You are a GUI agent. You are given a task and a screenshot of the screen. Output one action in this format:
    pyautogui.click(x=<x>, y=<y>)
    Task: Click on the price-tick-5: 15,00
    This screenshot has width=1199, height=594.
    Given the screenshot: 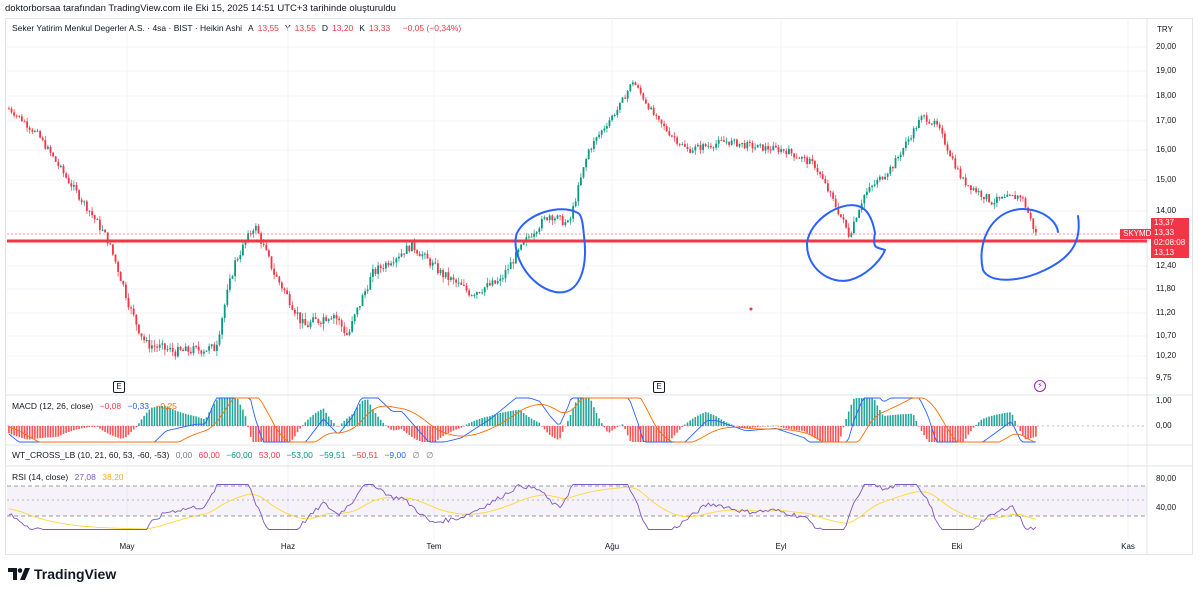 What is the action you would take?
    pyautogui.click(x=1166, y=179)
    